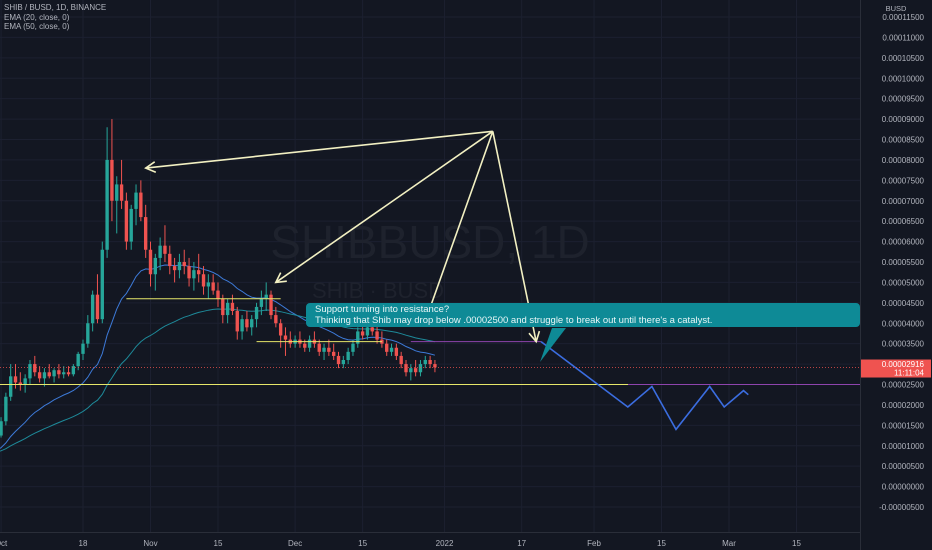 The image size is (932, 550). Describe the element at coordinates (55, 7) in the screenshot. I see `symbol-label: SHIB / BUSD, 1D, BINANCE` at that location.